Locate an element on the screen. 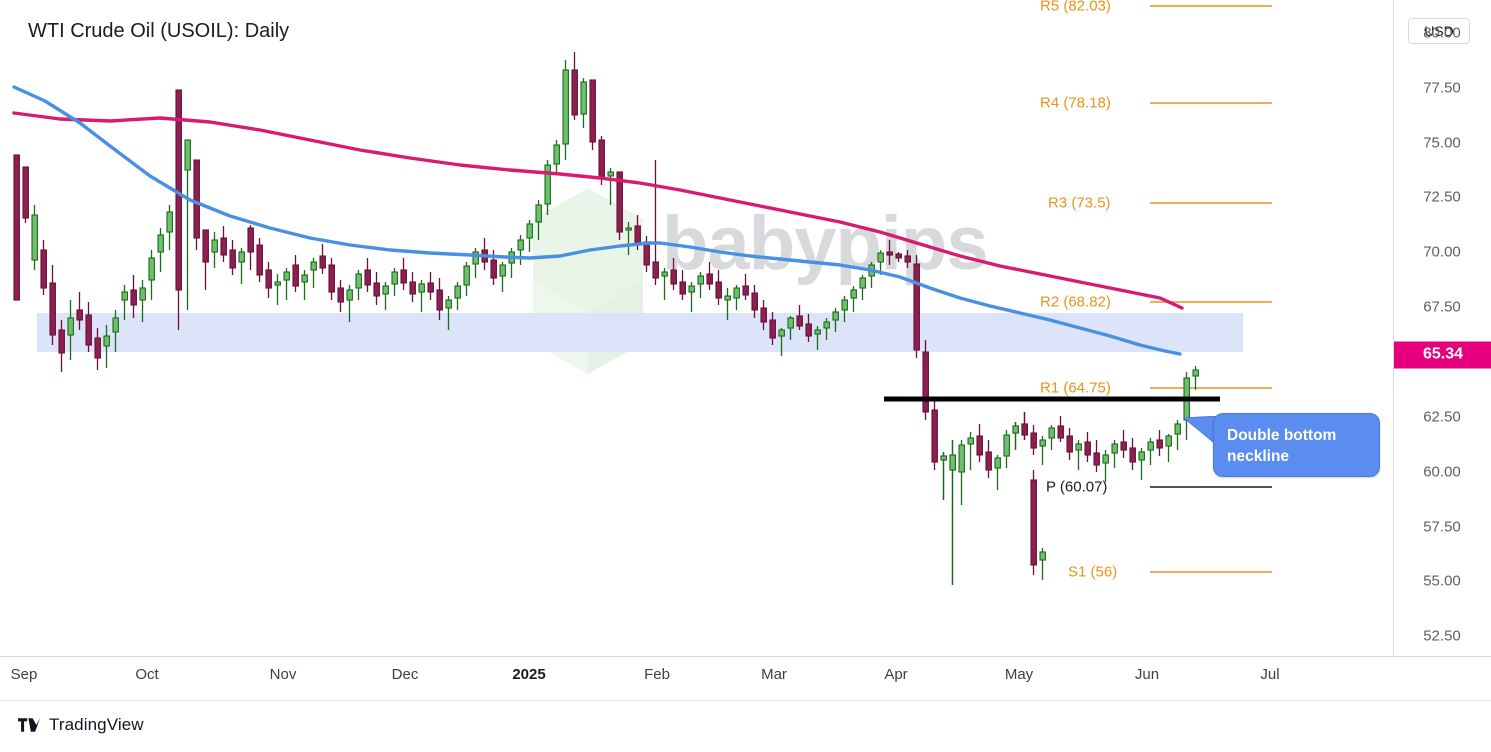 This screenshot has height=752, width=1491. time-tick: Jul is located at coordinates (1270, 674).